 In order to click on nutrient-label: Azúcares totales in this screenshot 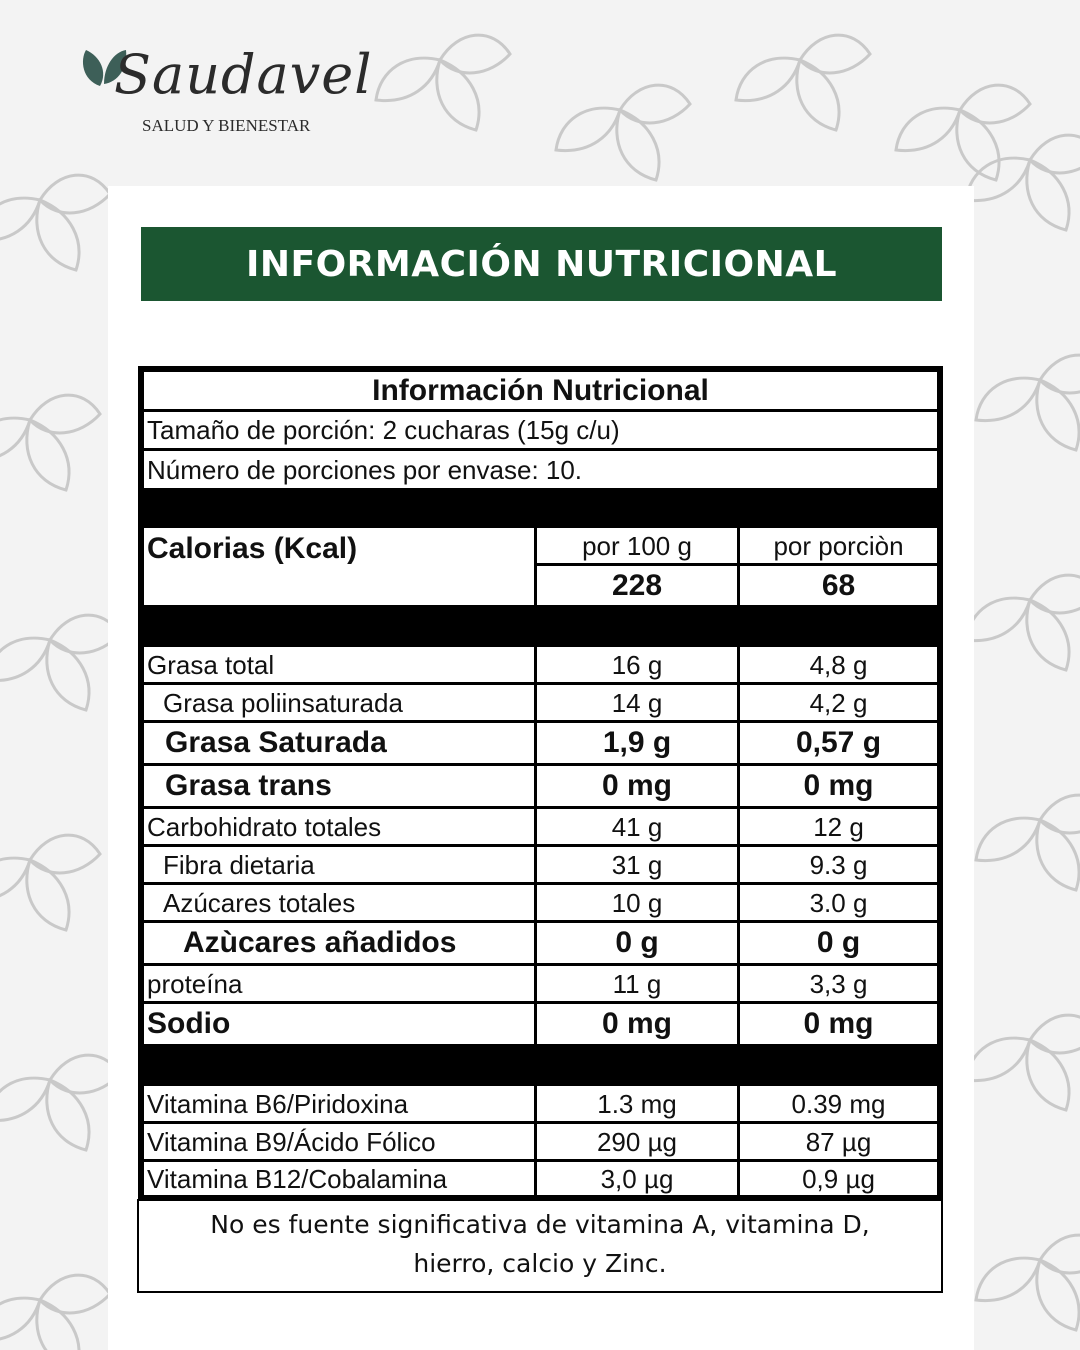, I will do `click(339, 902)`.